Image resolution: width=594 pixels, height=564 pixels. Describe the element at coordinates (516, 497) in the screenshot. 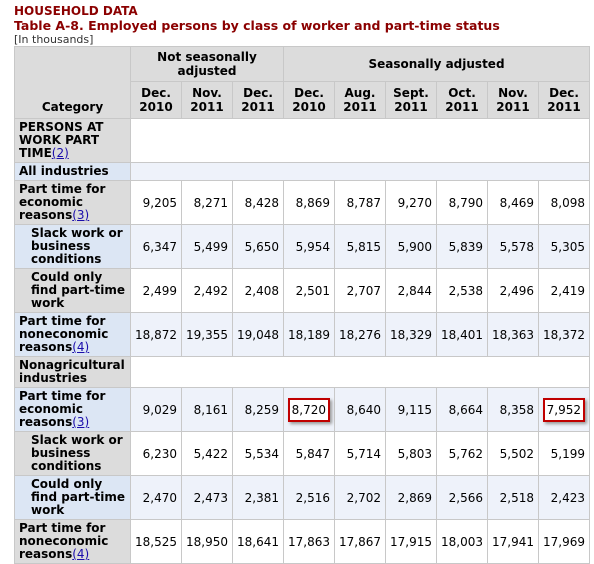

I see `cell-value: 2,518` at that location.